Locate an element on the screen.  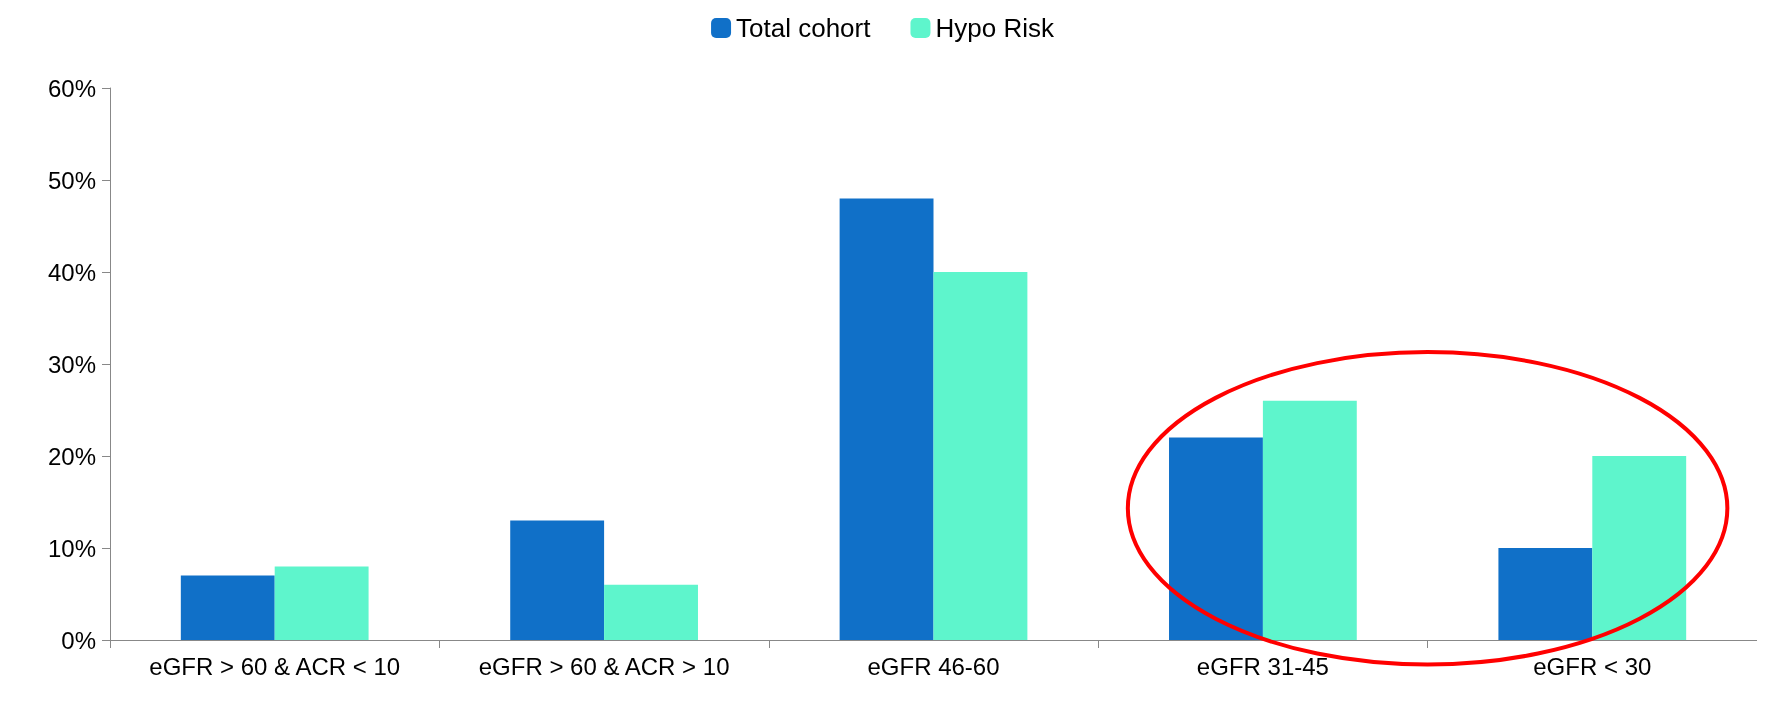
y-tick-label: 30% is located at coordinates (71, 364).